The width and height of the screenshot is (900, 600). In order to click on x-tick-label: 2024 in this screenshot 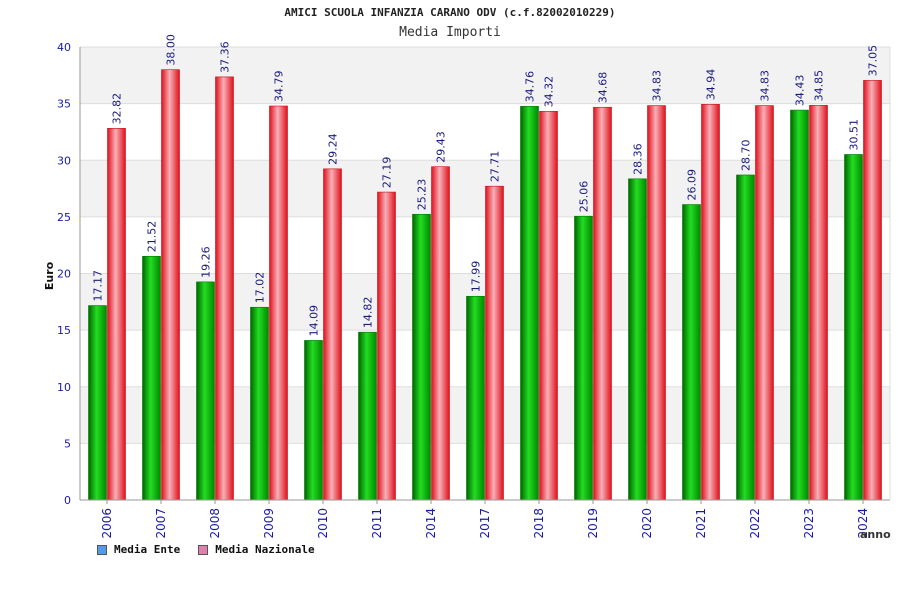, I will do `click(863, 523)`.